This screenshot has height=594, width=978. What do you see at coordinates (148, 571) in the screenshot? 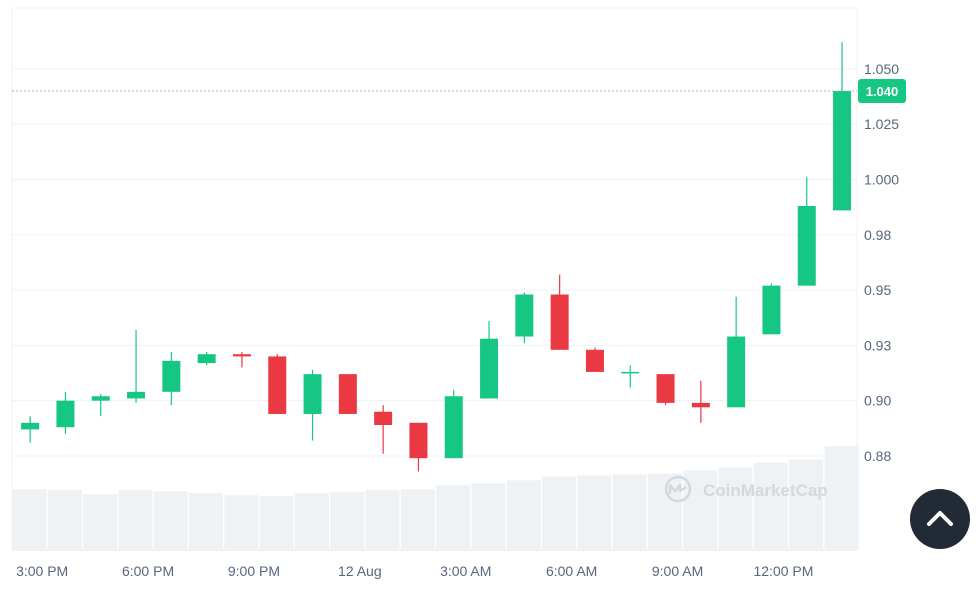
I see `x-tick-label: 6:00 PM` at bounding box center [148, 571].